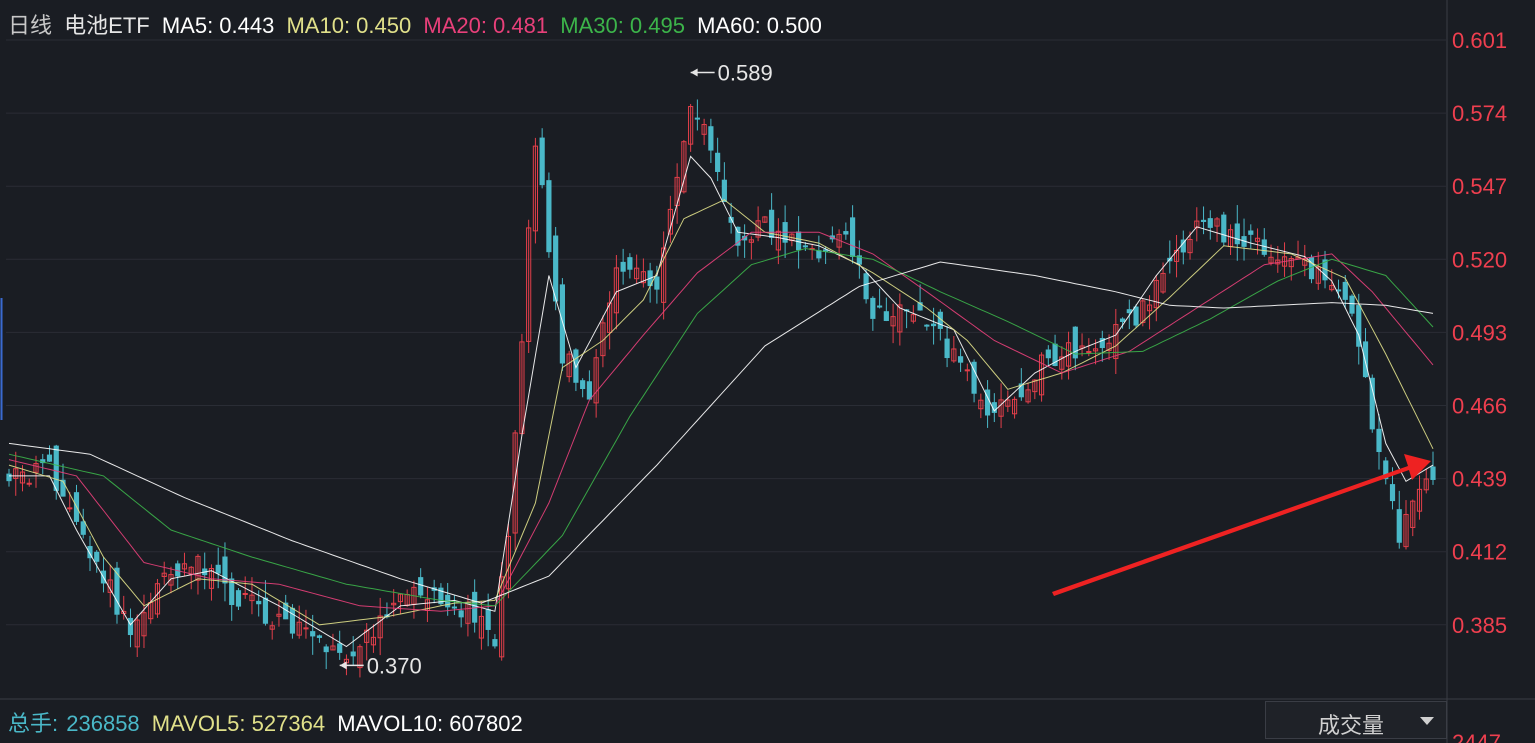 This screenshot has width=1535, height=743. Describe the element at coordinates (486, 25) in the screenshot. I see `ma20-label: MA20: 0.481` at that location.